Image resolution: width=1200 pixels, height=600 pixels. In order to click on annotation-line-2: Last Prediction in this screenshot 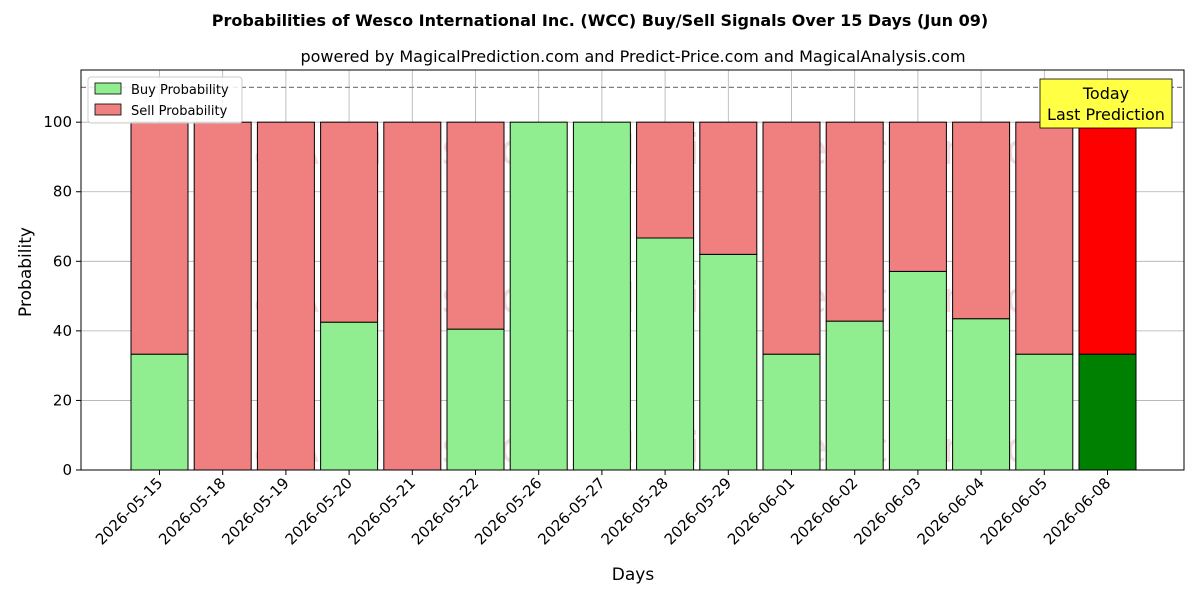, I will do `click(1106, 114)`.